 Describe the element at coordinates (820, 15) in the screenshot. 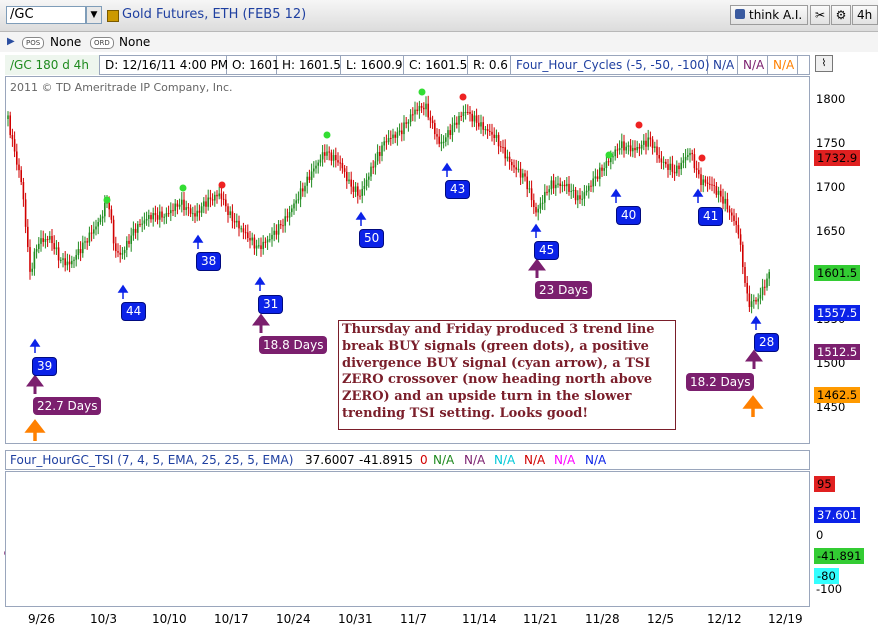

I see `drawing-tools-icon: ✂` at that location.